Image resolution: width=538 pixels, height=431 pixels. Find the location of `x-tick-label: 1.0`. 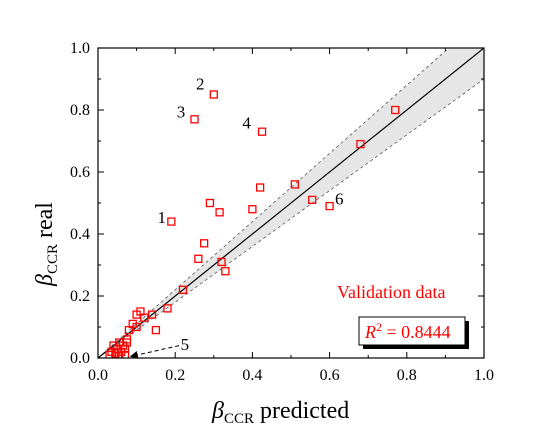

x-tick-label: 1.0 is located at coordinates (484, 375).